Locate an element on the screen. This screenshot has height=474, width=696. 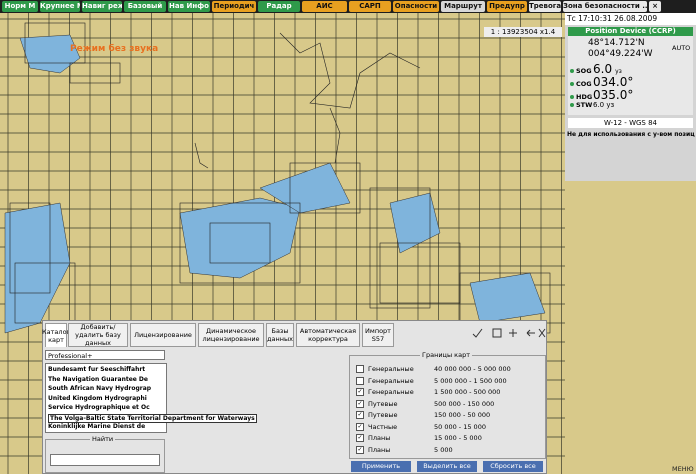
nav-name: COG is located at coordinates (584, 84).